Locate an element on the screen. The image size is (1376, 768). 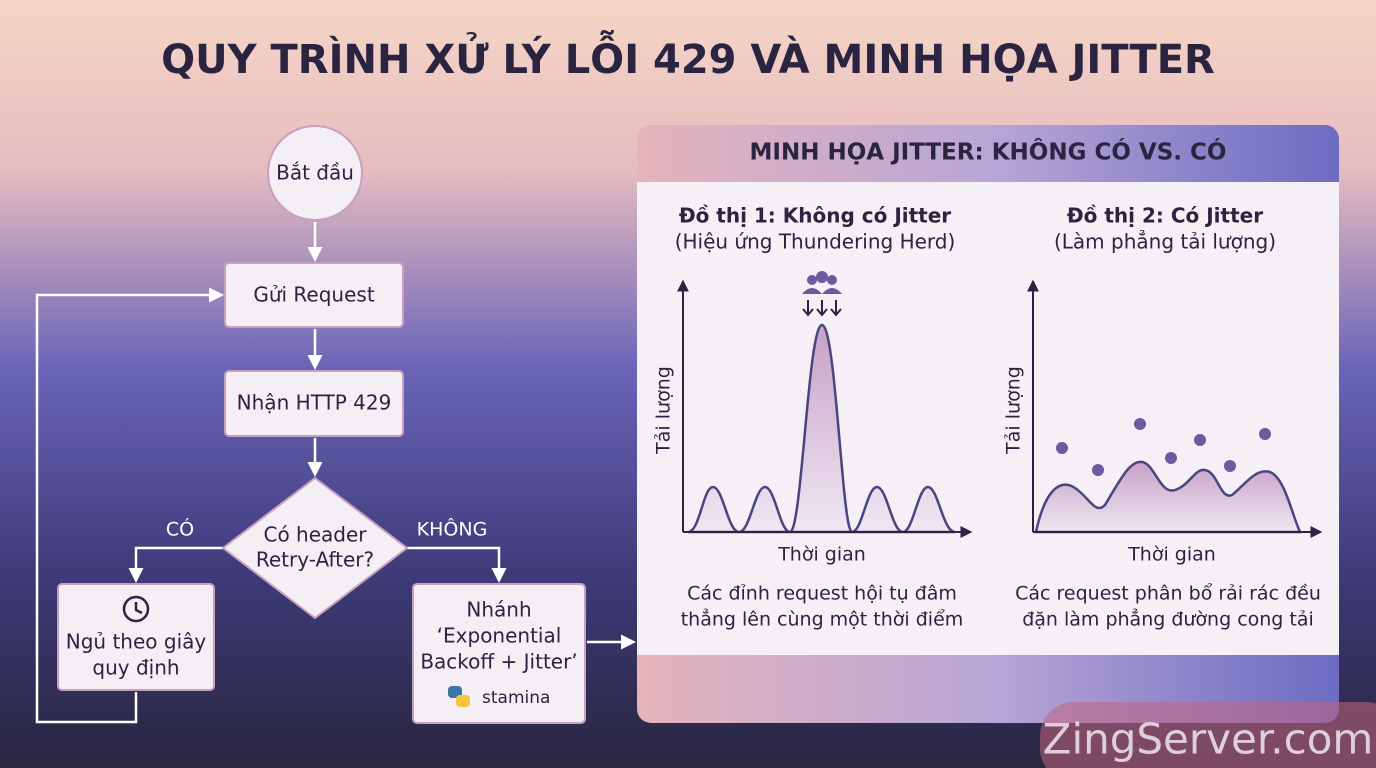
library-name: stamina is located at coordinates (516, 698).